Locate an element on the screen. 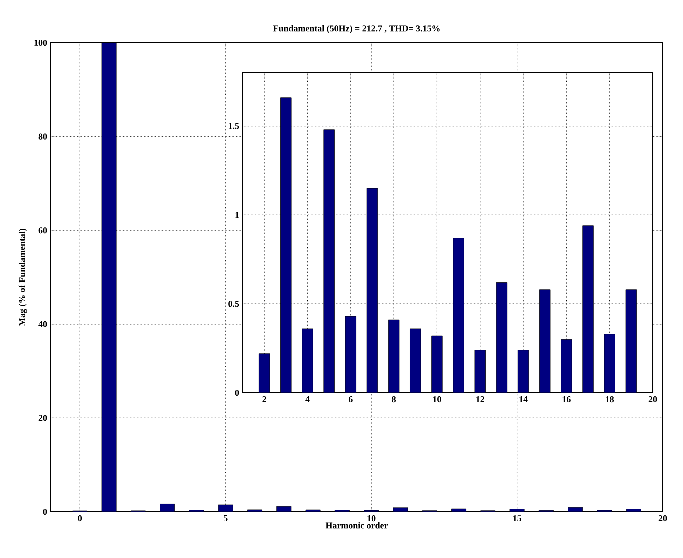  x-axis-title: Harmonic order is located at coordinates (357, 525).